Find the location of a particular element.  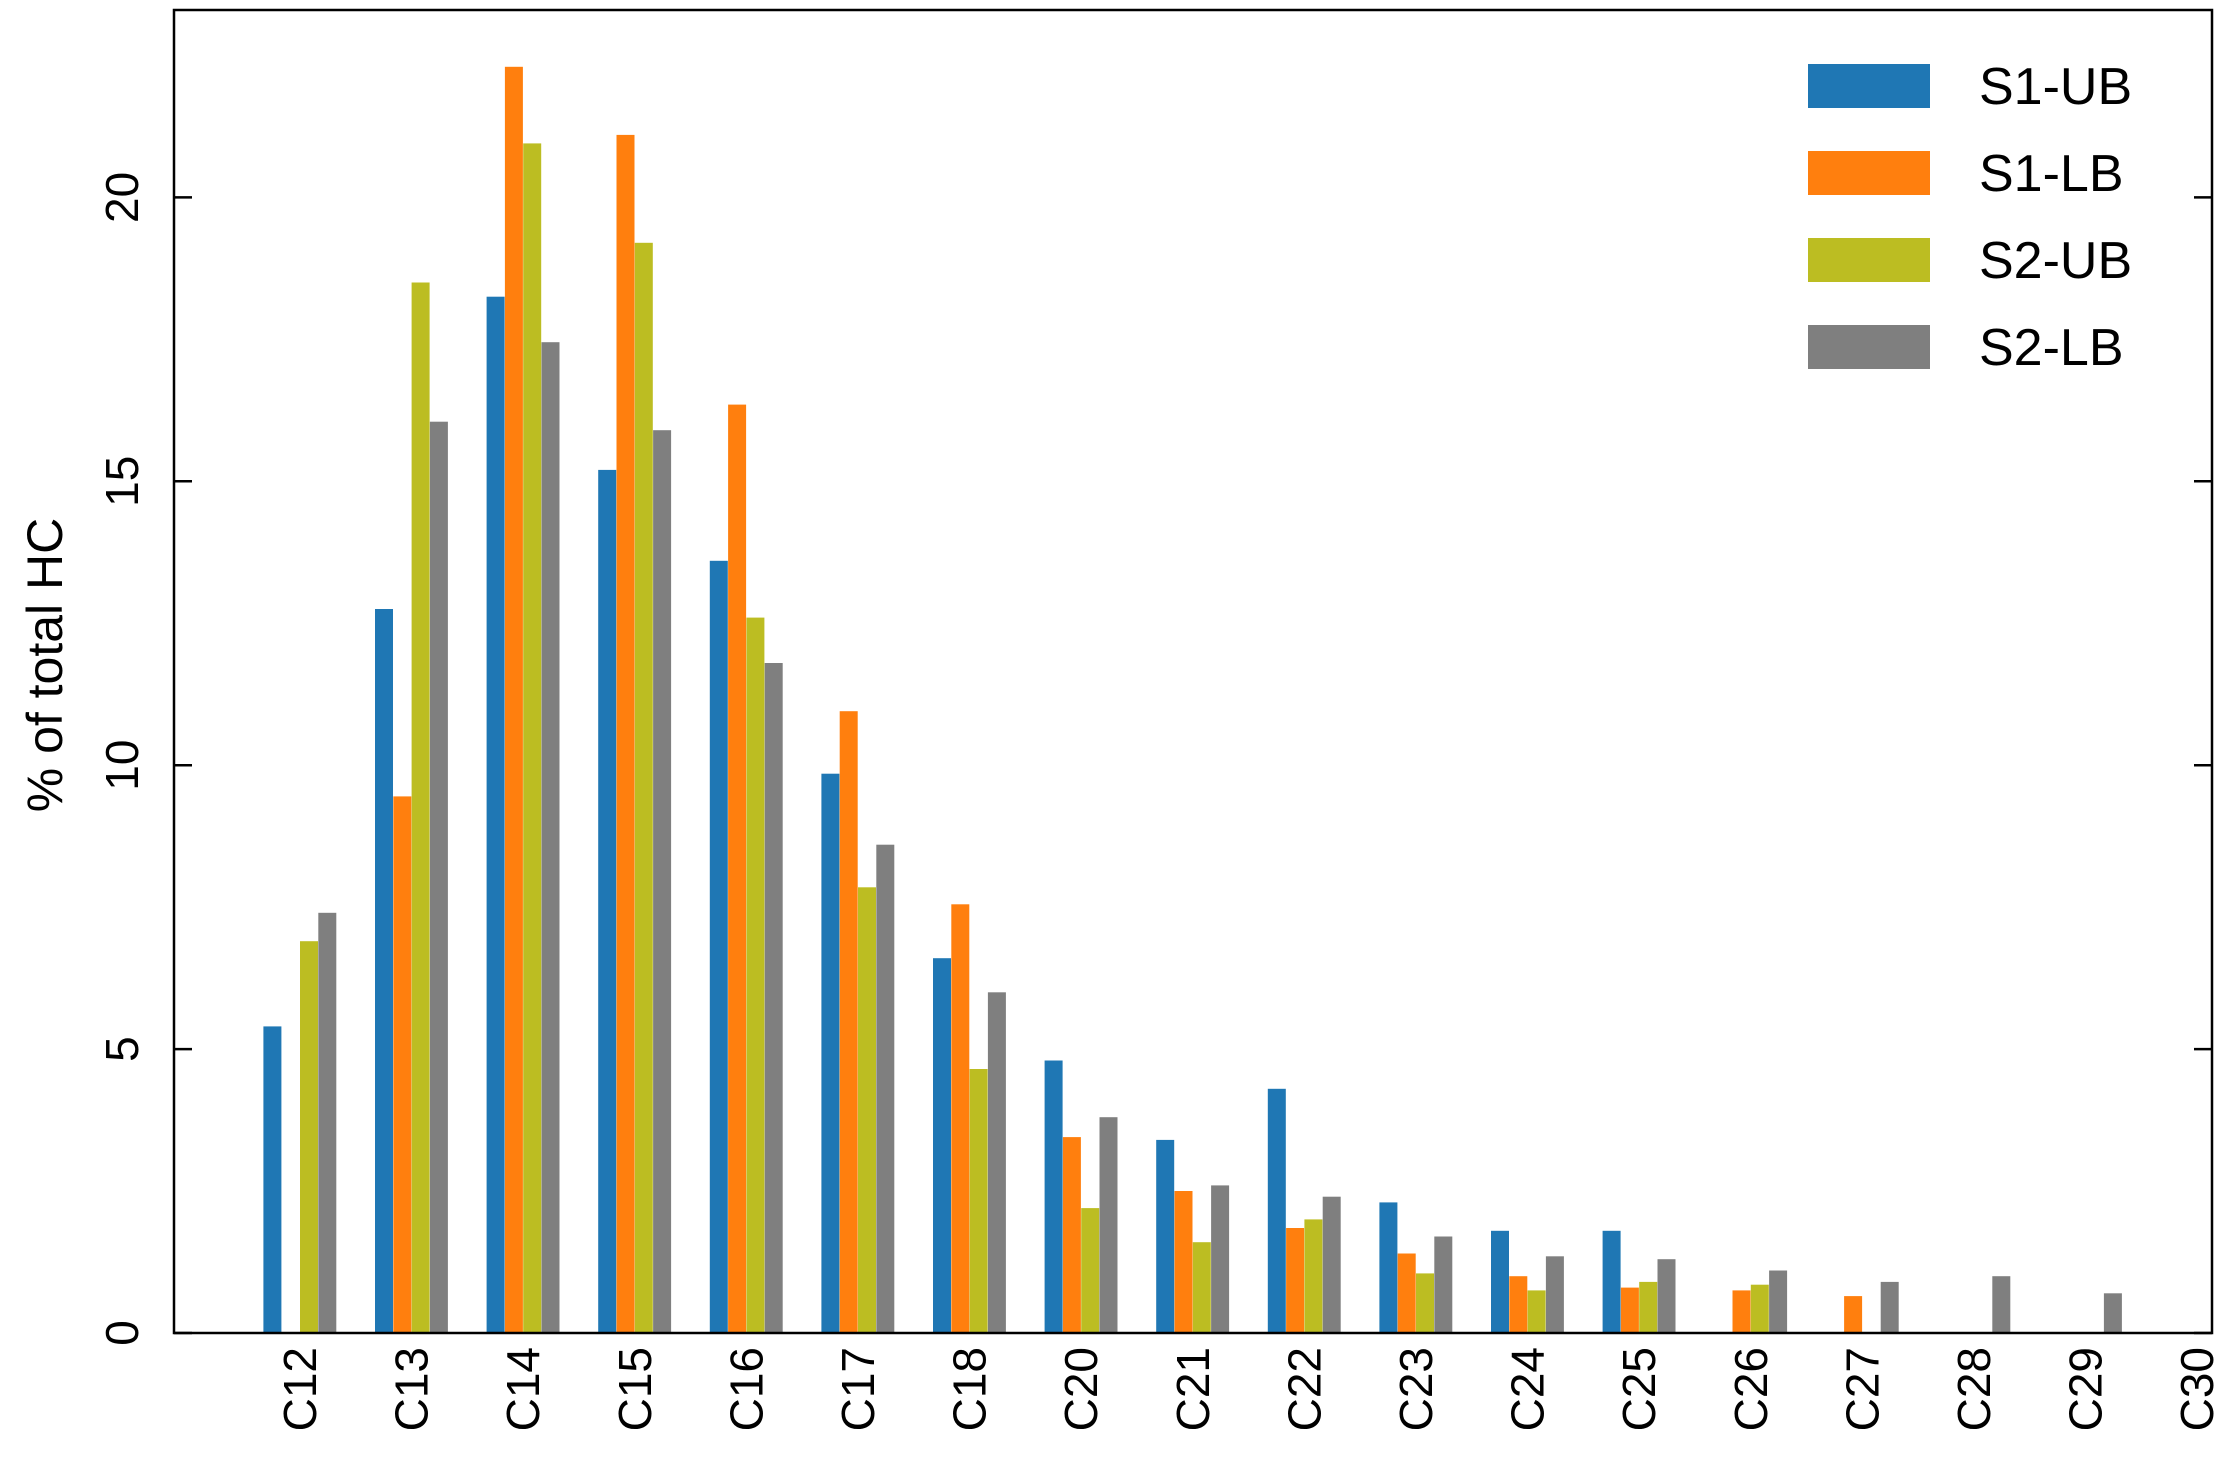

x-tick-label-c22: C22 is located at coordinates (1304, 1389).